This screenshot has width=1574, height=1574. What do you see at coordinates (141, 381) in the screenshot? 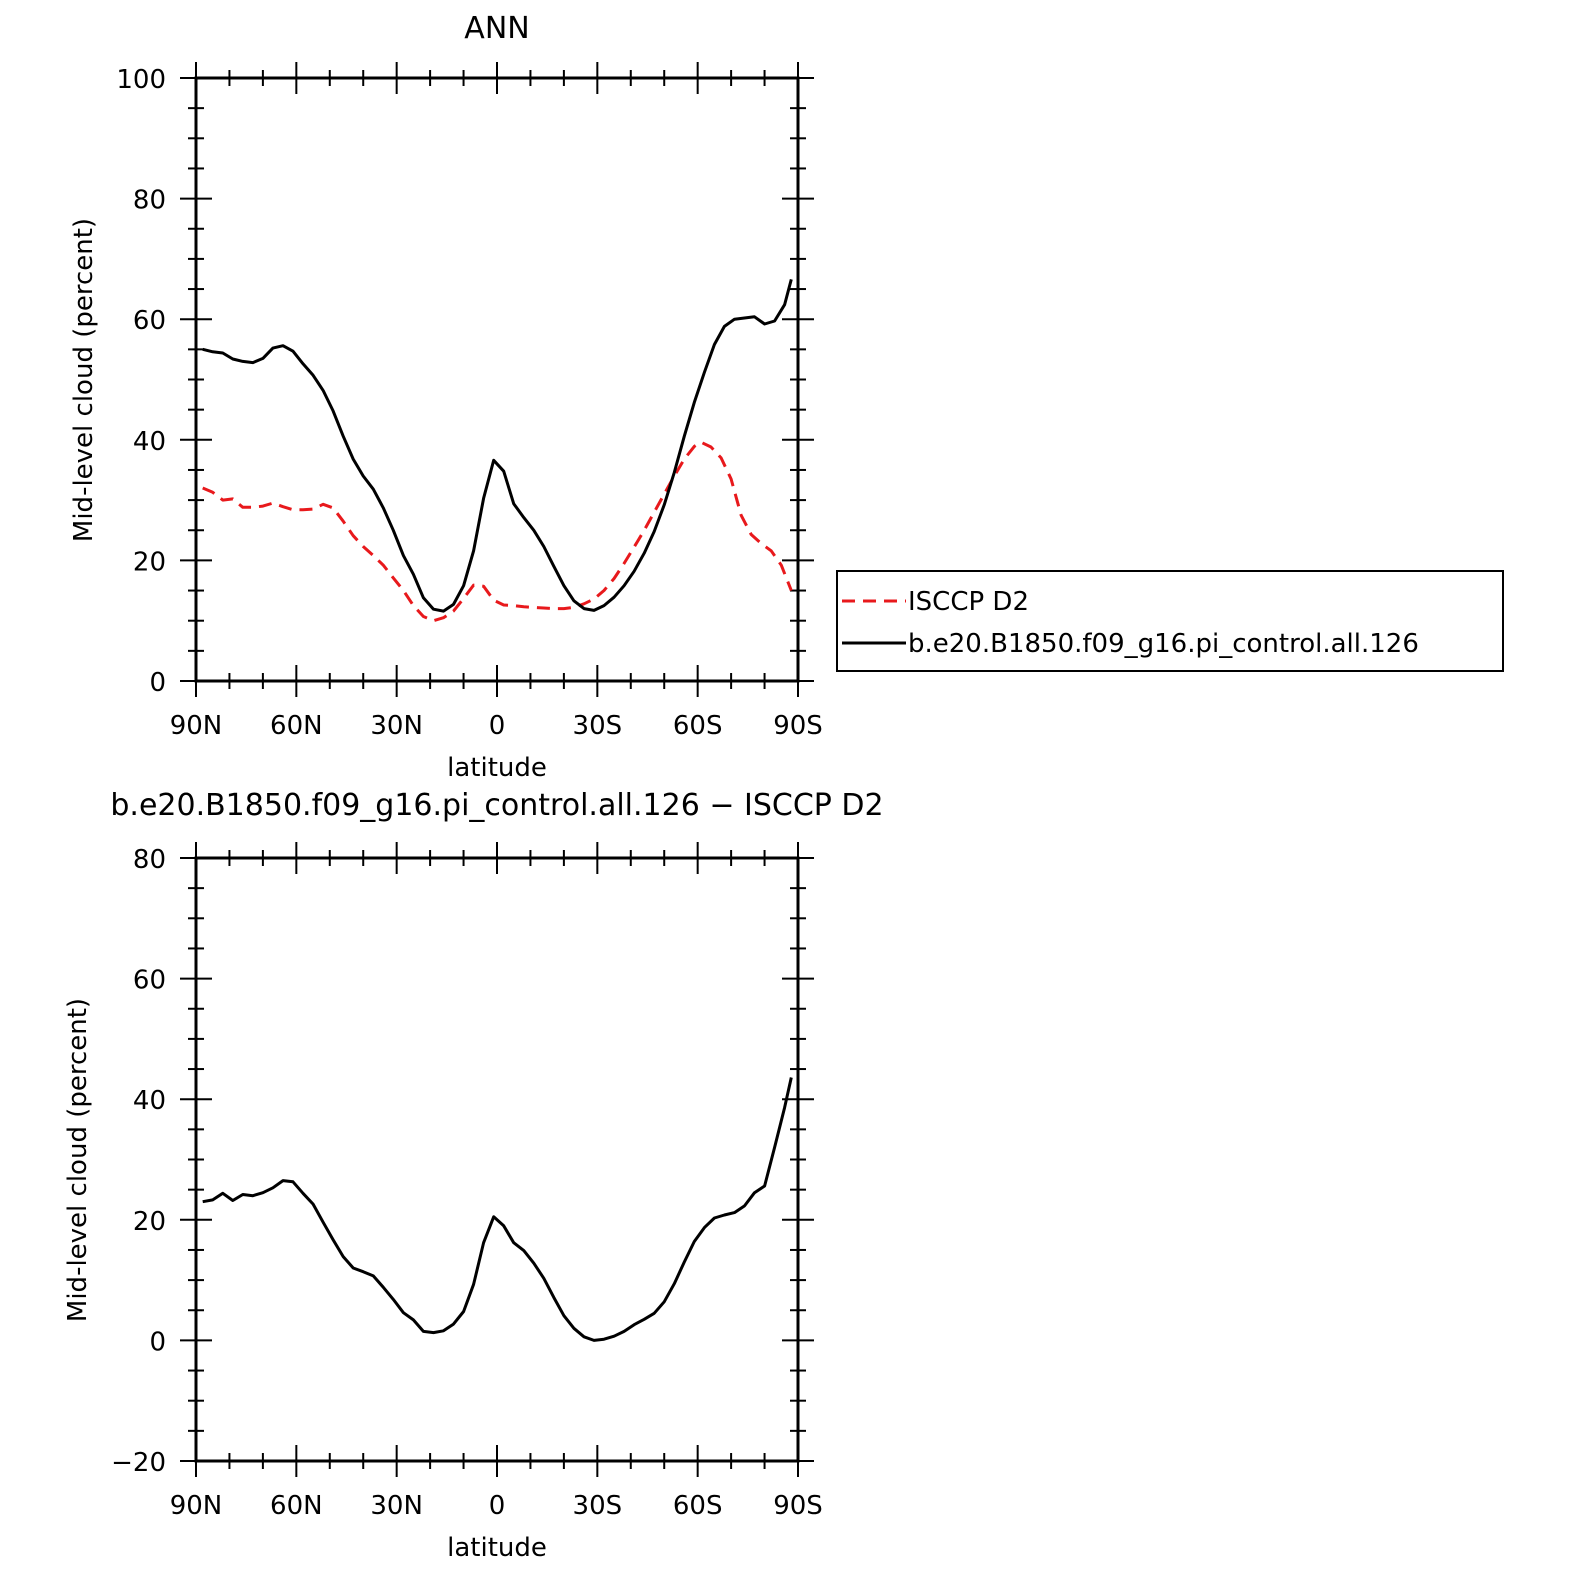
I see `y-tick-labels: 0 20 40 60 80 100` at bounding box center [141, 381].